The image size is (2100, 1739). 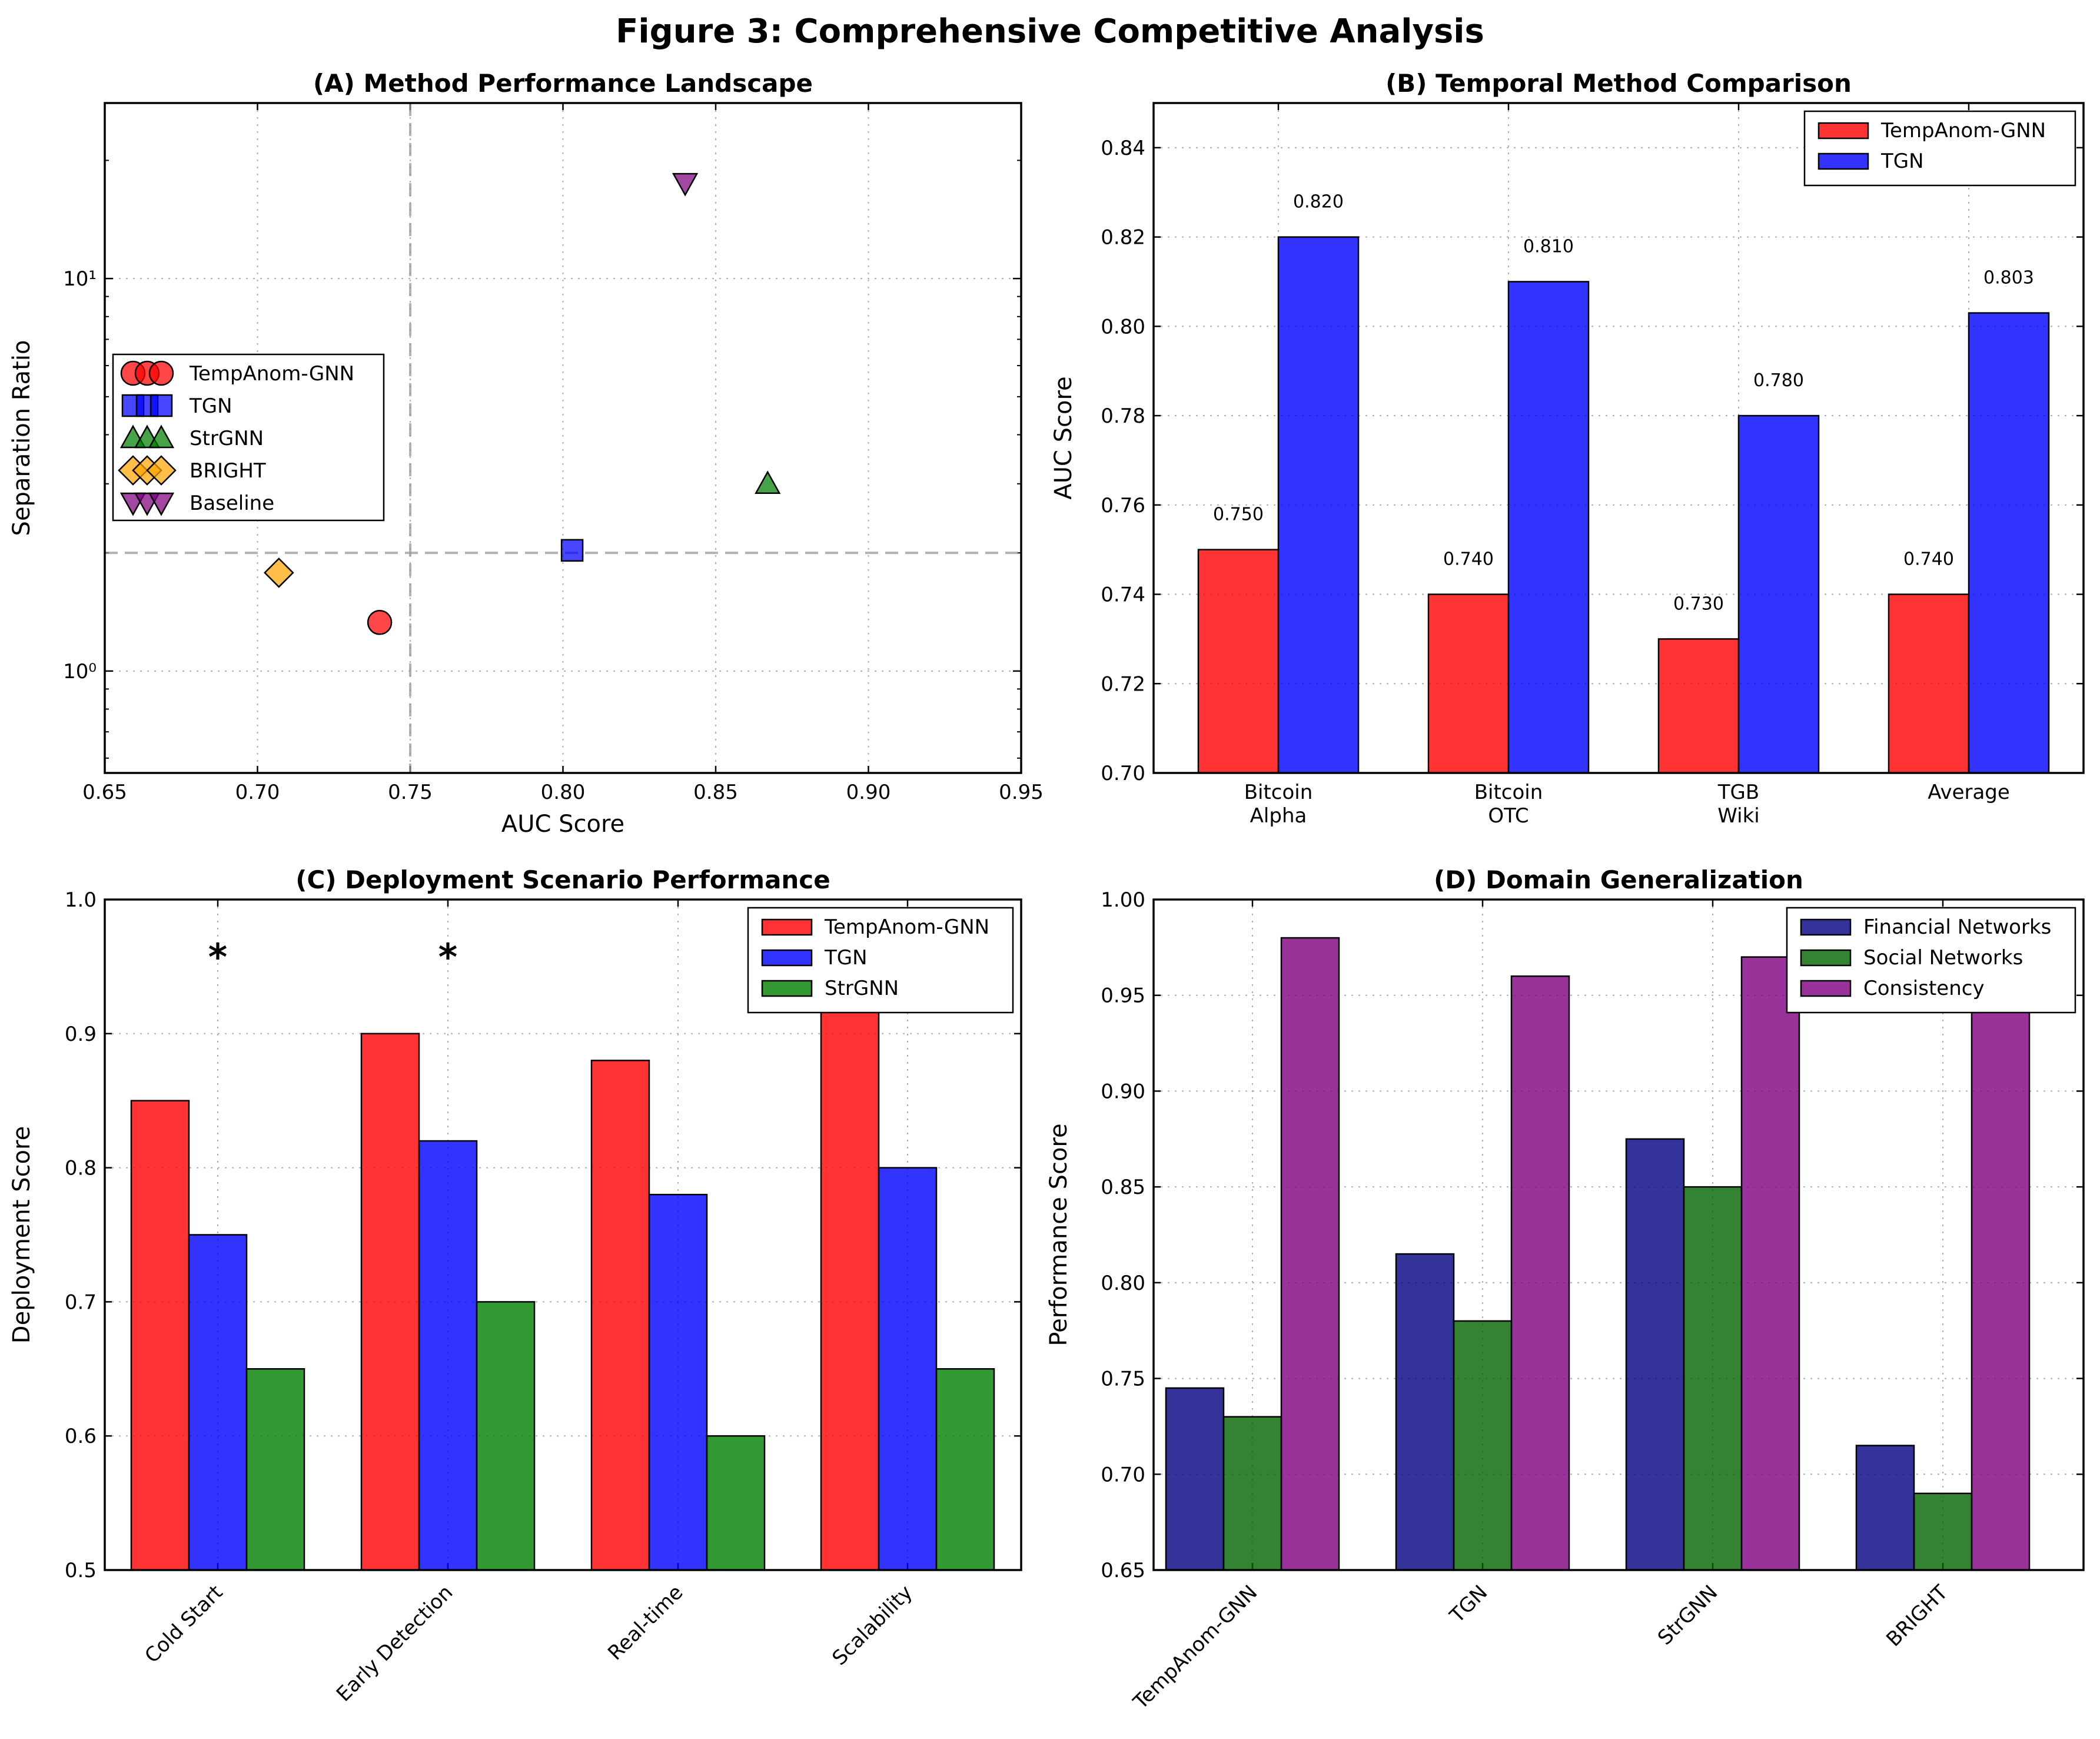 What do you see at coordinates (1969, 792) in the screenshot?
I see `x-tick-label: Average` at bounding box center [1969, 792].